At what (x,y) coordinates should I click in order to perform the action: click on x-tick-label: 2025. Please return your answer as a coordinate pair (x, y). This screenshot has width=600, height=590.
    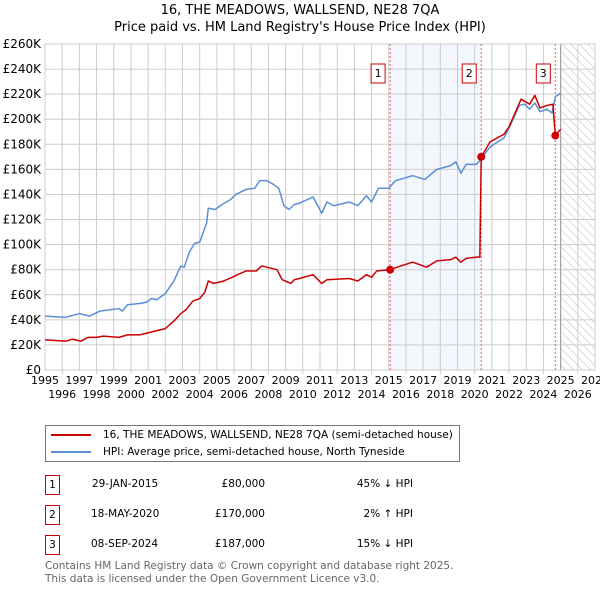
    Looking at the image, I should click on (561, 380).